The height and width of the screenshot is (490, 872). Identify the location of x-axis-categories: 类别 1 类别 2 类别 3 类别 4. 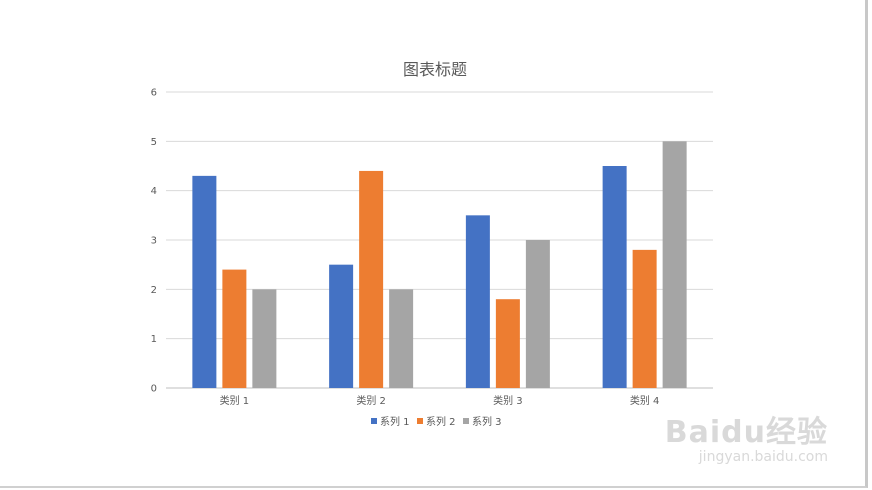
(440, 400).